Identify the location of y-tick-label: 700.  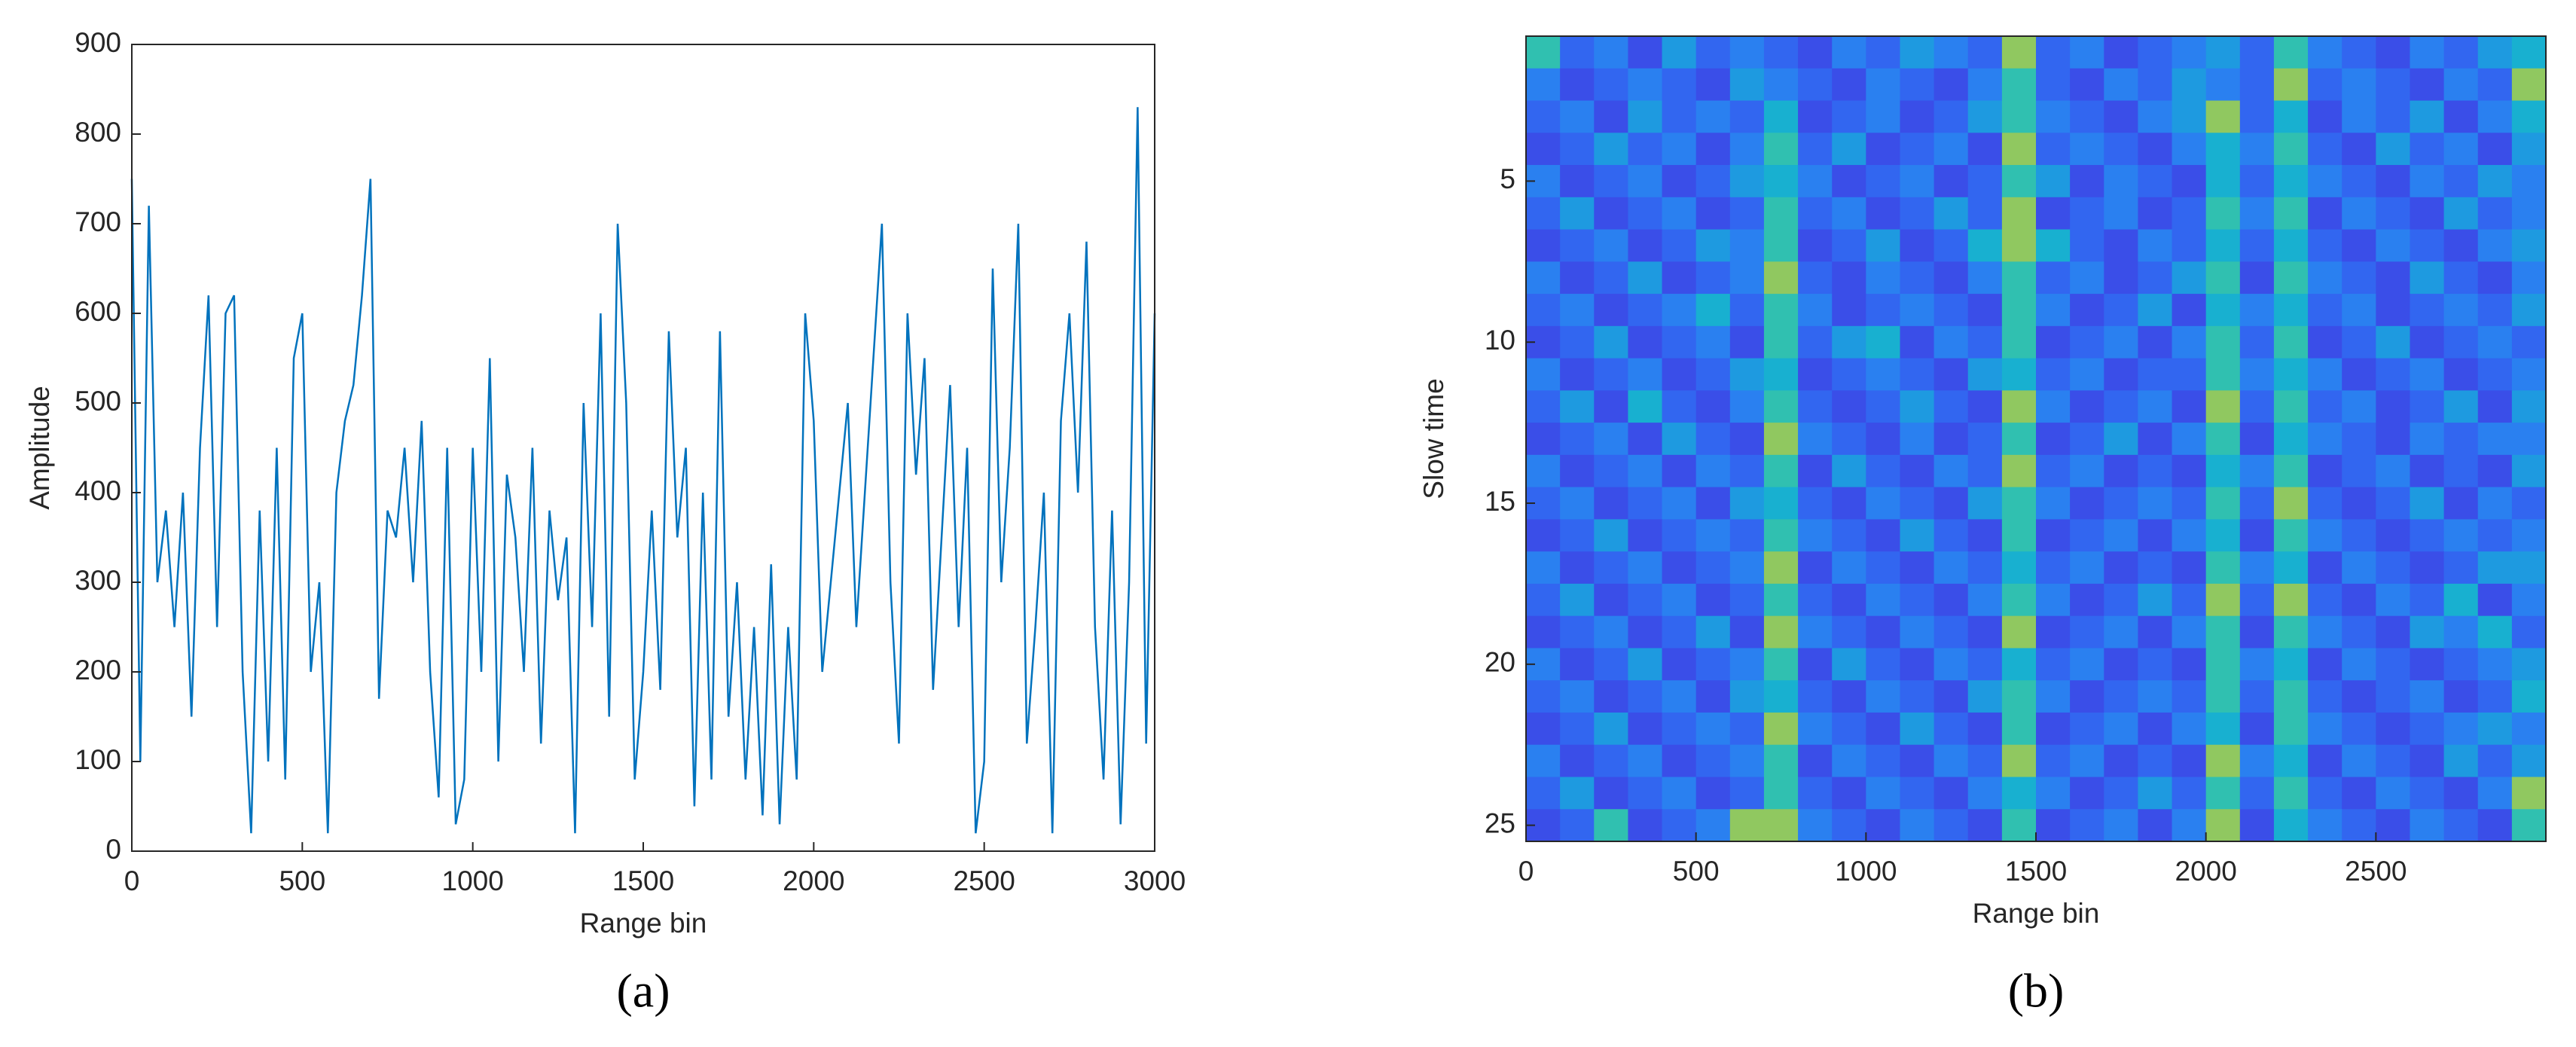
(98, 221).